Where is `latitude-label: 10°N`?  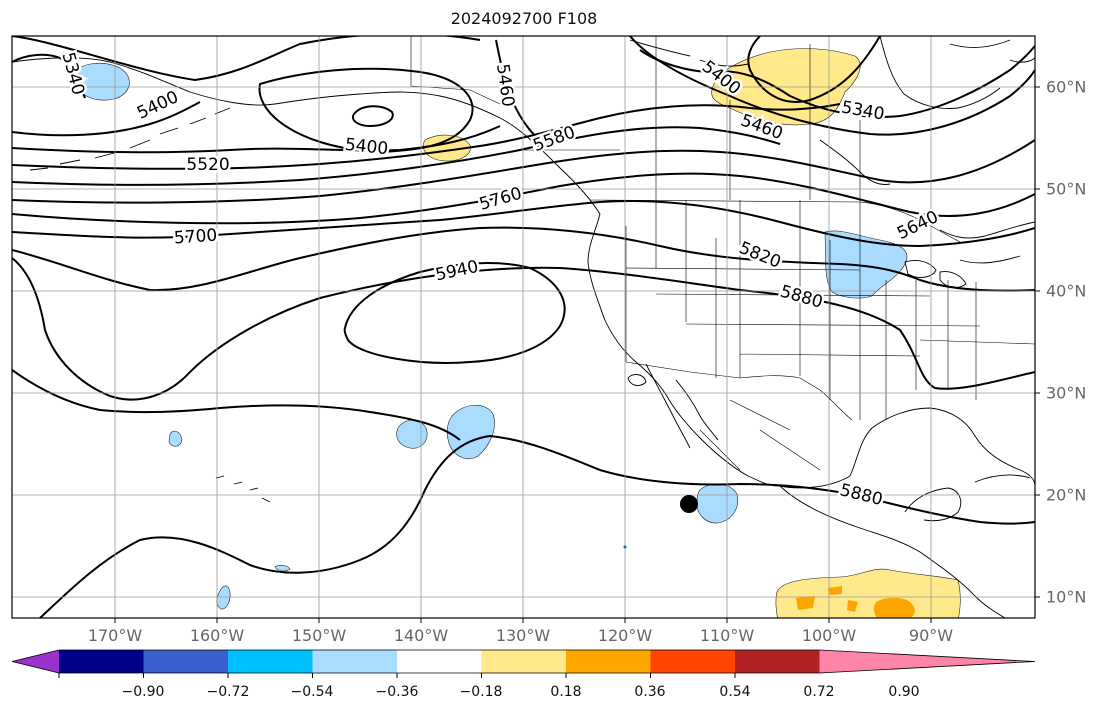
latitude-label: 10°N is located at coordinates (1066, 597).